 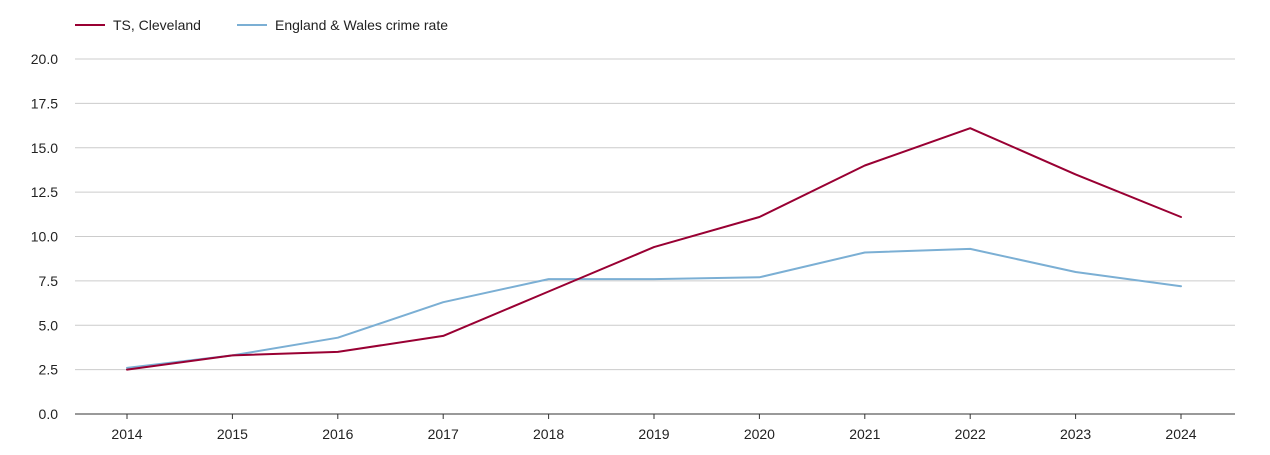 What do you see at coordinates (759, 434) in the screenshot?
I see `x-tick-label: 2020` at bounding box center [759, 434].